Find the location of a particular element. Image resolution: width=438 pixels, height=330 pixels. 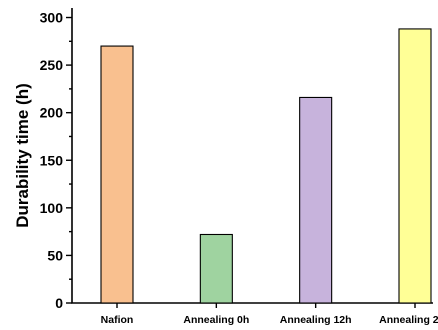

y-axis-ticks: 0 50 100 150 200 250 300 is located at coordinates (56, 160).